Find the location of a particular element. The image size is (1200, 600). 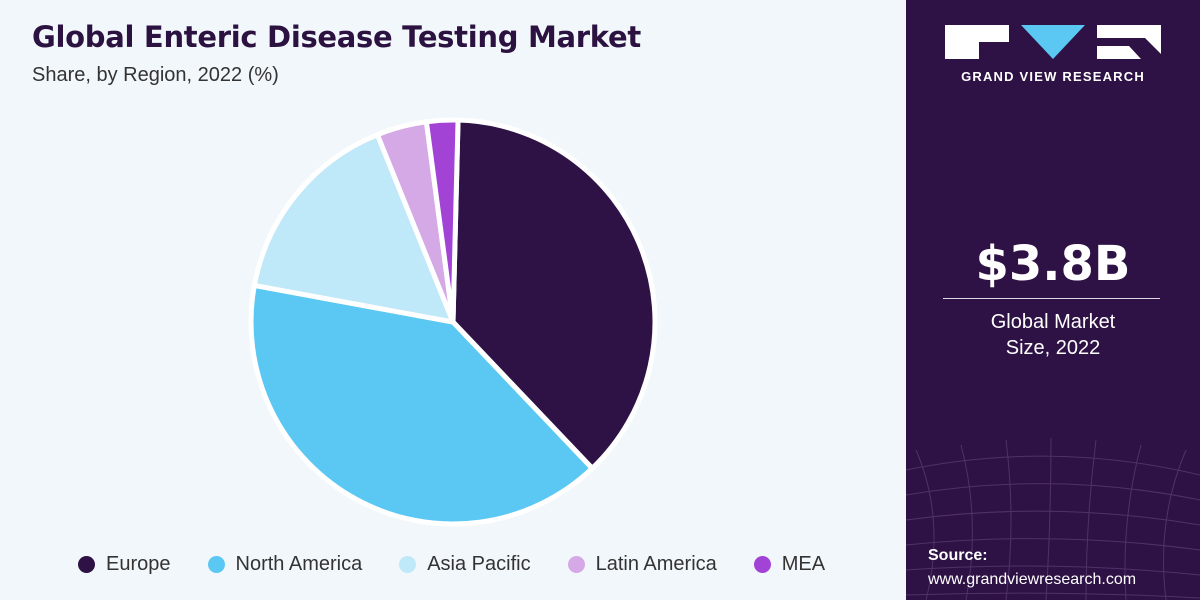

legend-item-europe: Europe is located at coordinates (124, 564).